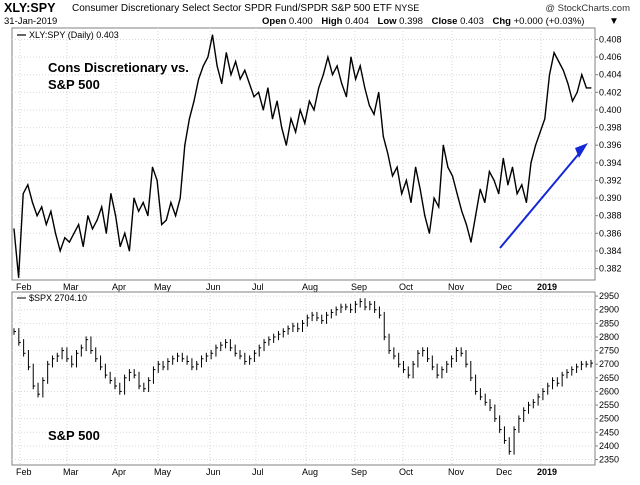 This screenshot has width=640, height=485. Describe the element at coordinates (610, 145) in the screenshot. I see `y-tick-label: 0.396` at that location.